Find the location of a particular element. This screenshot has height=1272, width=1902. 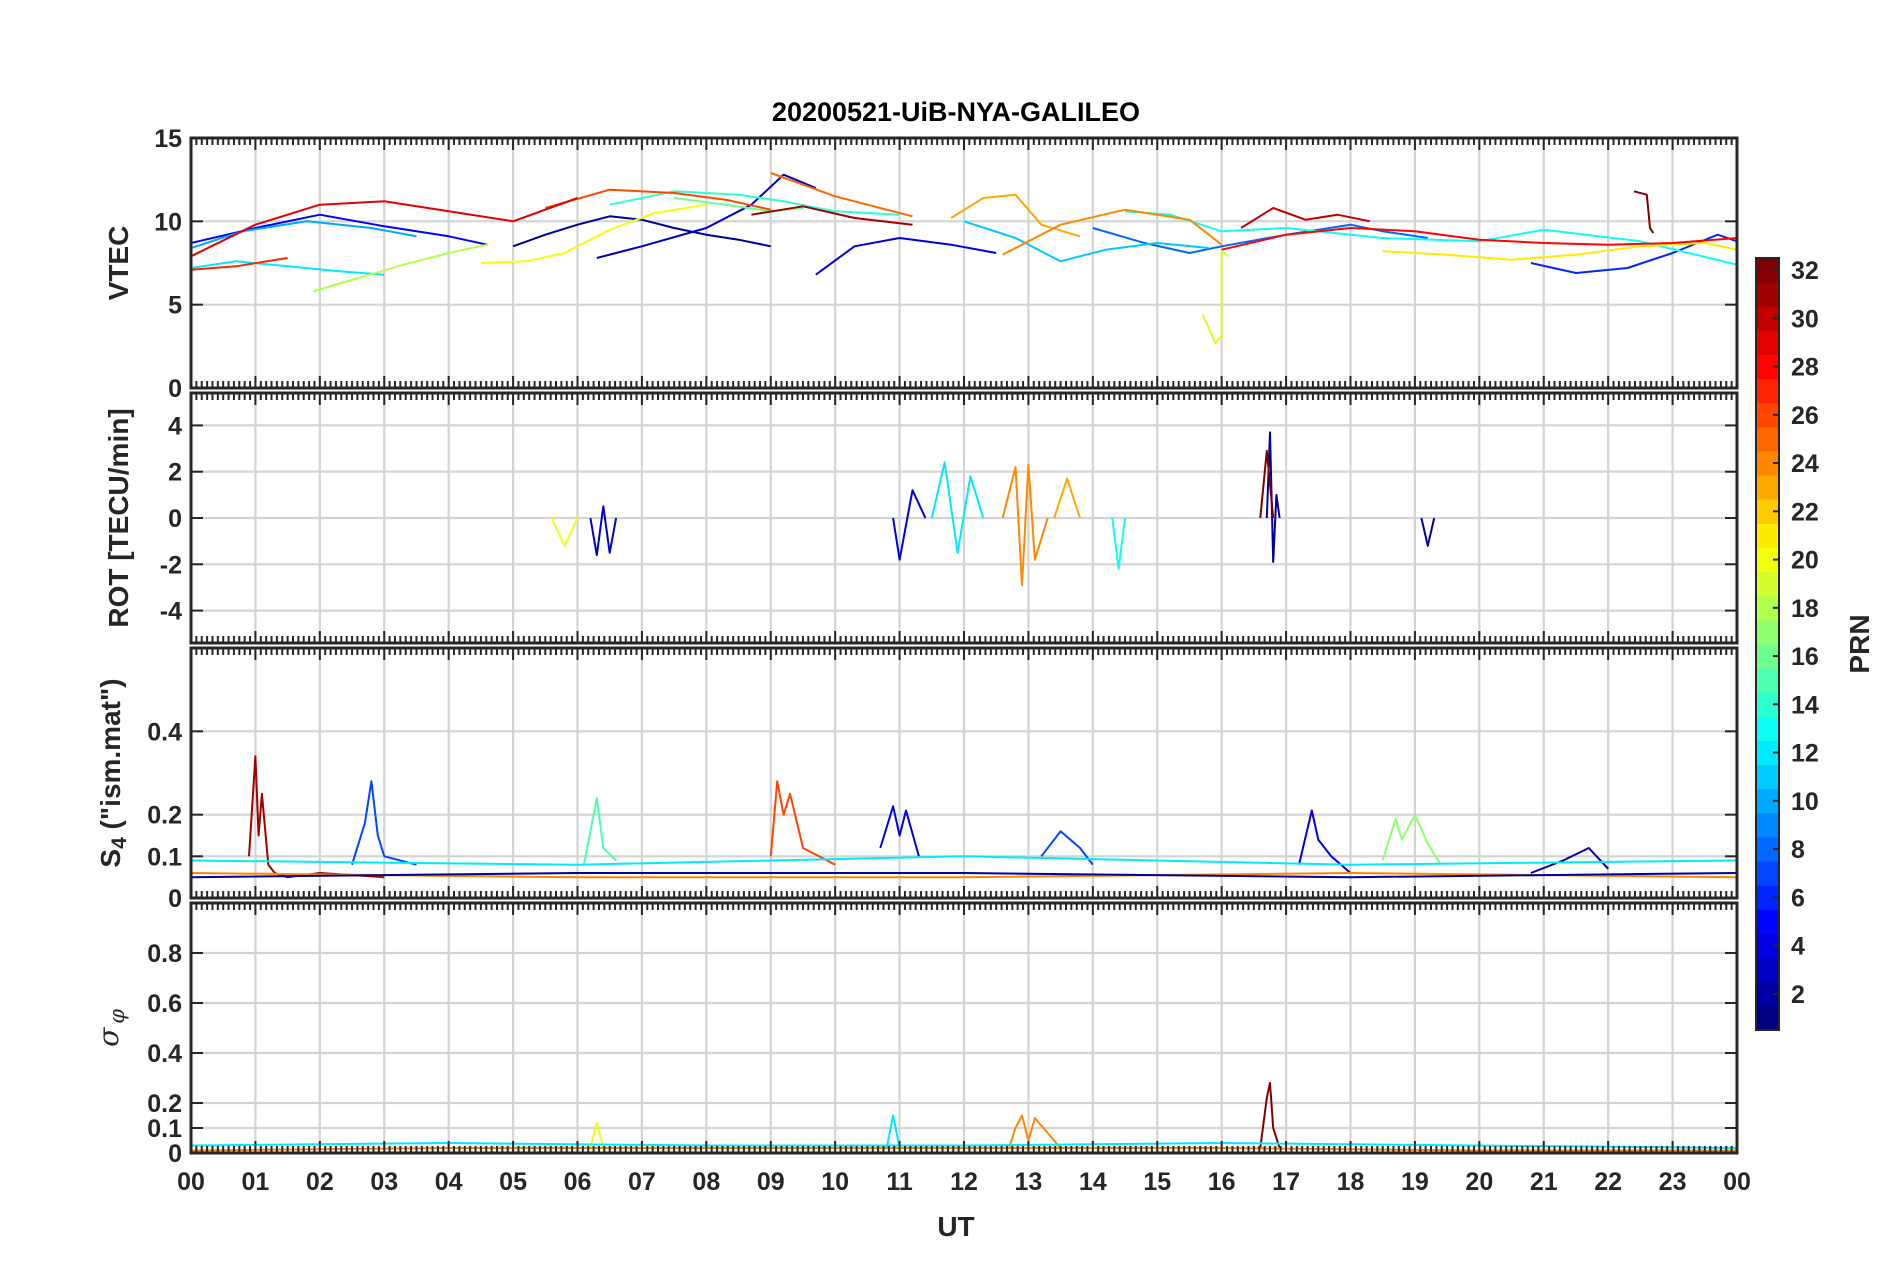

x-tick-label: 11 is located at coordinates (899, 1182).